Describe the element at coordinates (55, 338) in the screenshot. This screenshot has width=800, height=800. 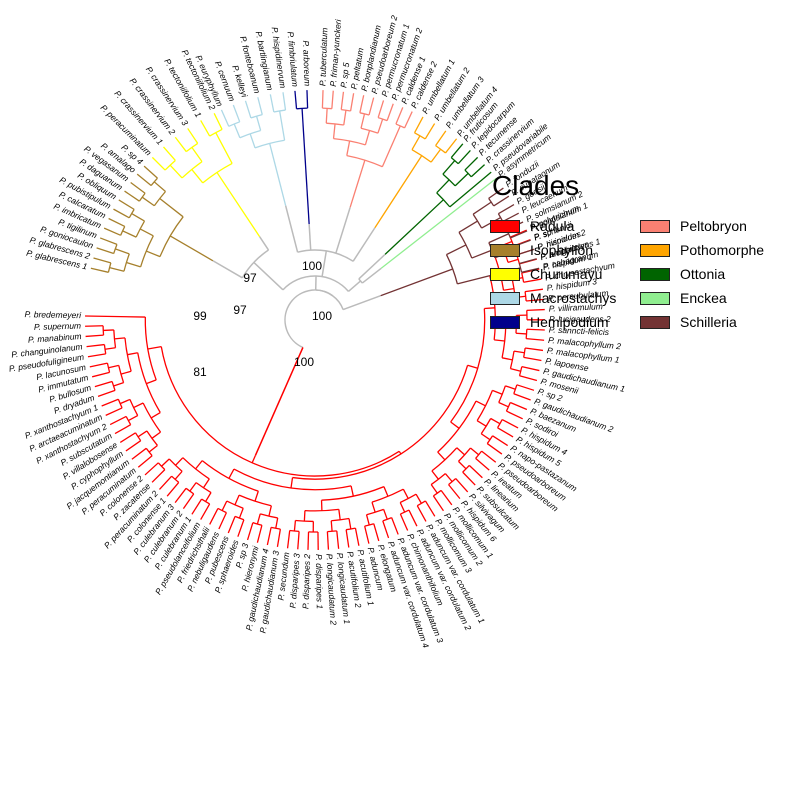
I see `tip-label: P. manabinum` at that location.